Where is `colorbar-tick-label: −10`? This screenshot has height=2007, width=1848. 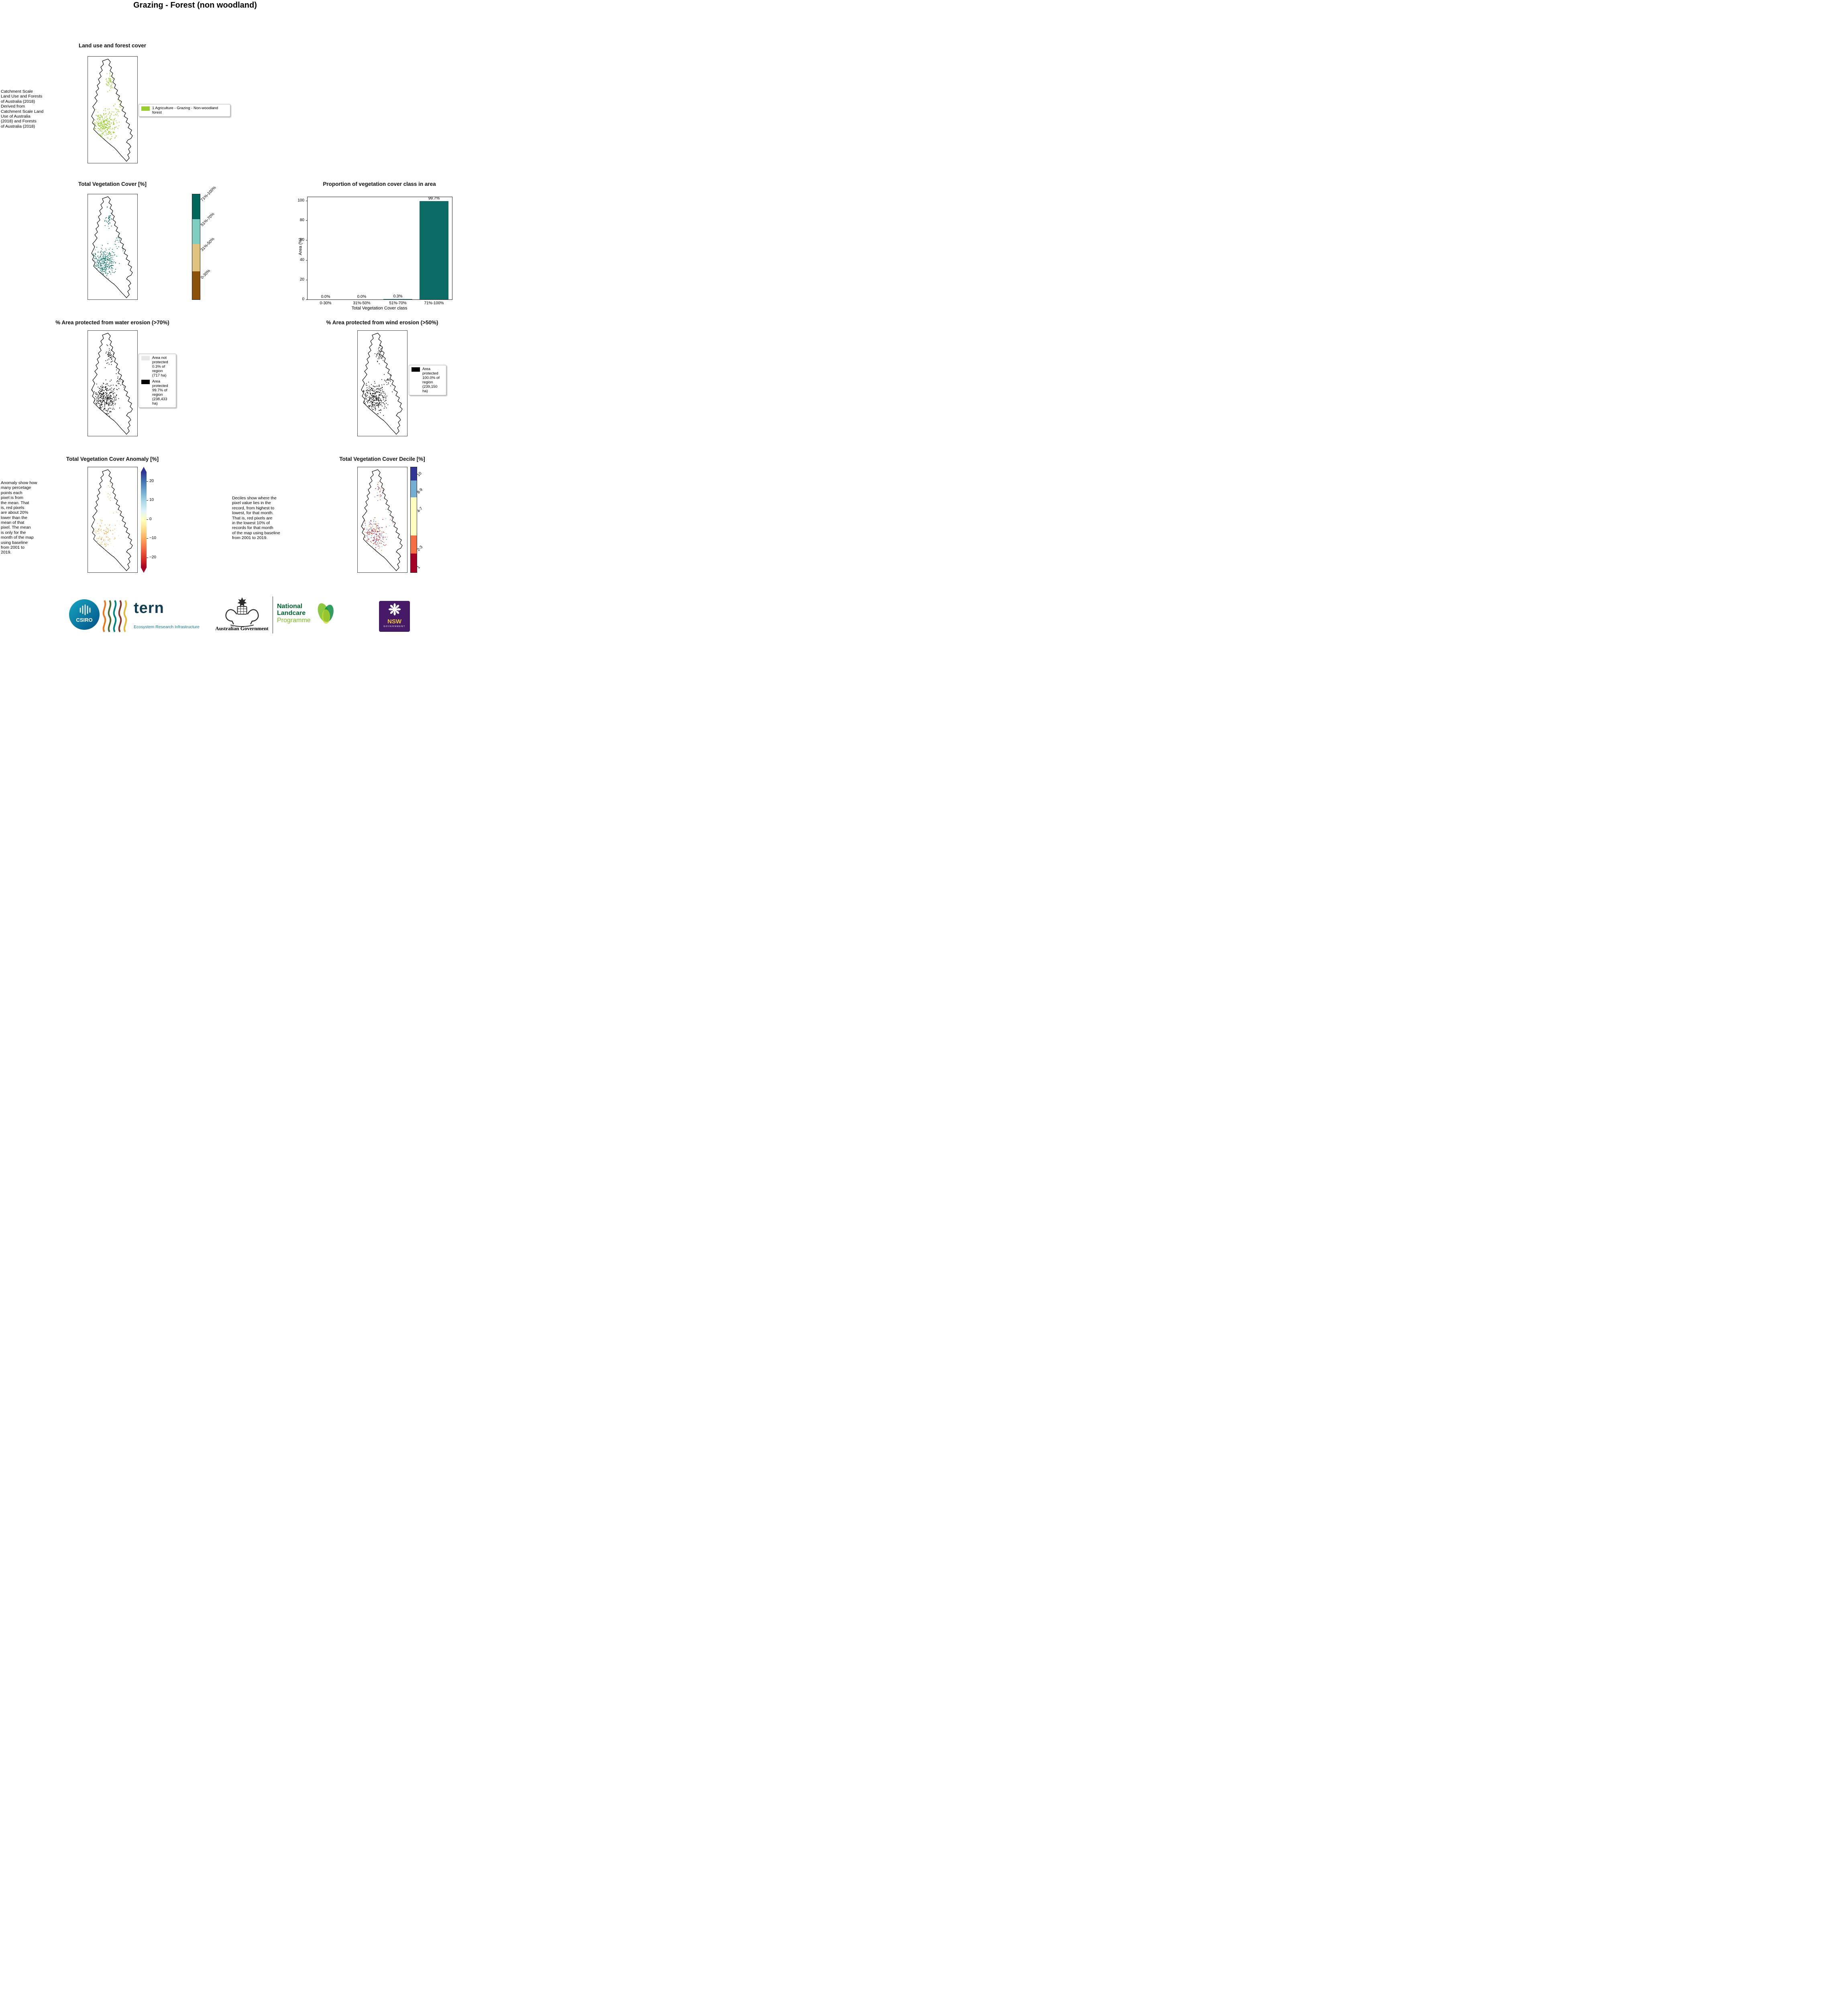 colorbar-tick-label: −10 is located at coordinates (152, 538).